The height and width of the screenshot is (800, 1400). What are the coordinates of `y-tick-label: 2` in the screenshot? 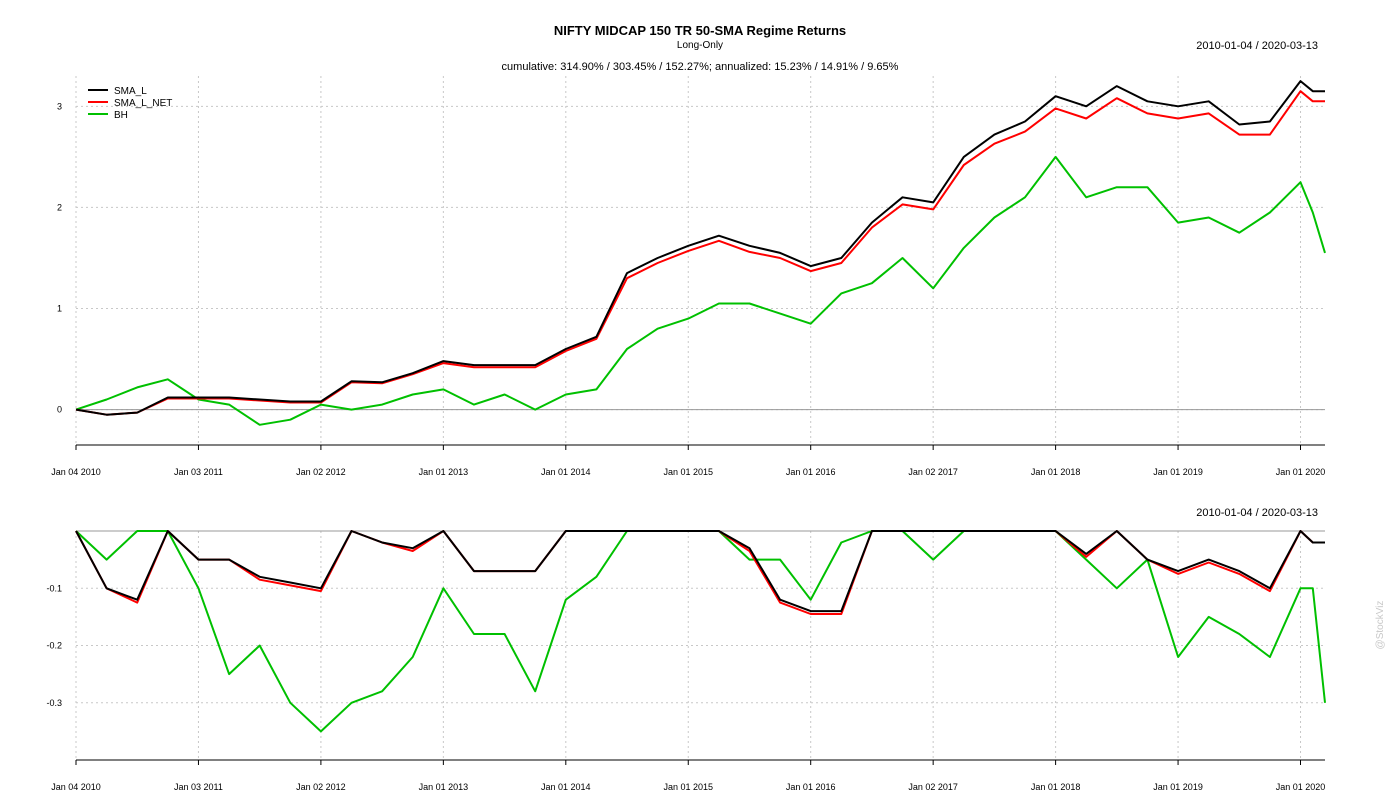 It's located at (59, 207).